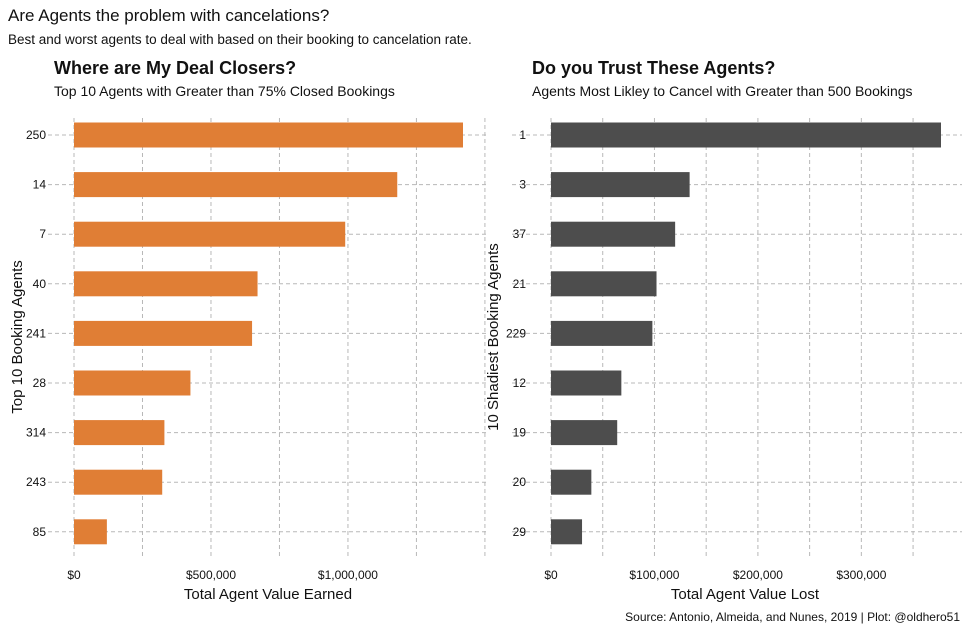 The height and width of the screenshot is (630, 970). What do you see at coordinates (36, 333) in the screenshot?
I see `left-ytick-label: 241` at bounding box center [36, 333].